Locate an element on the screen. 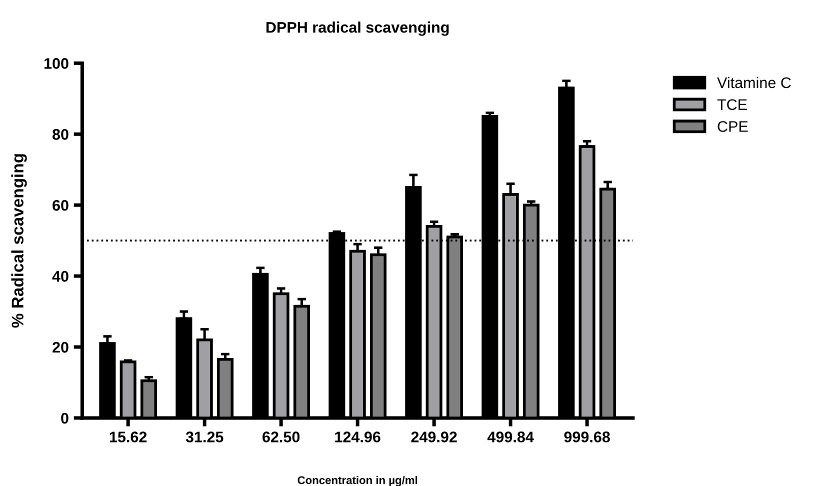  x-tick-label: 15.62 is located at coordinates (128, 437).